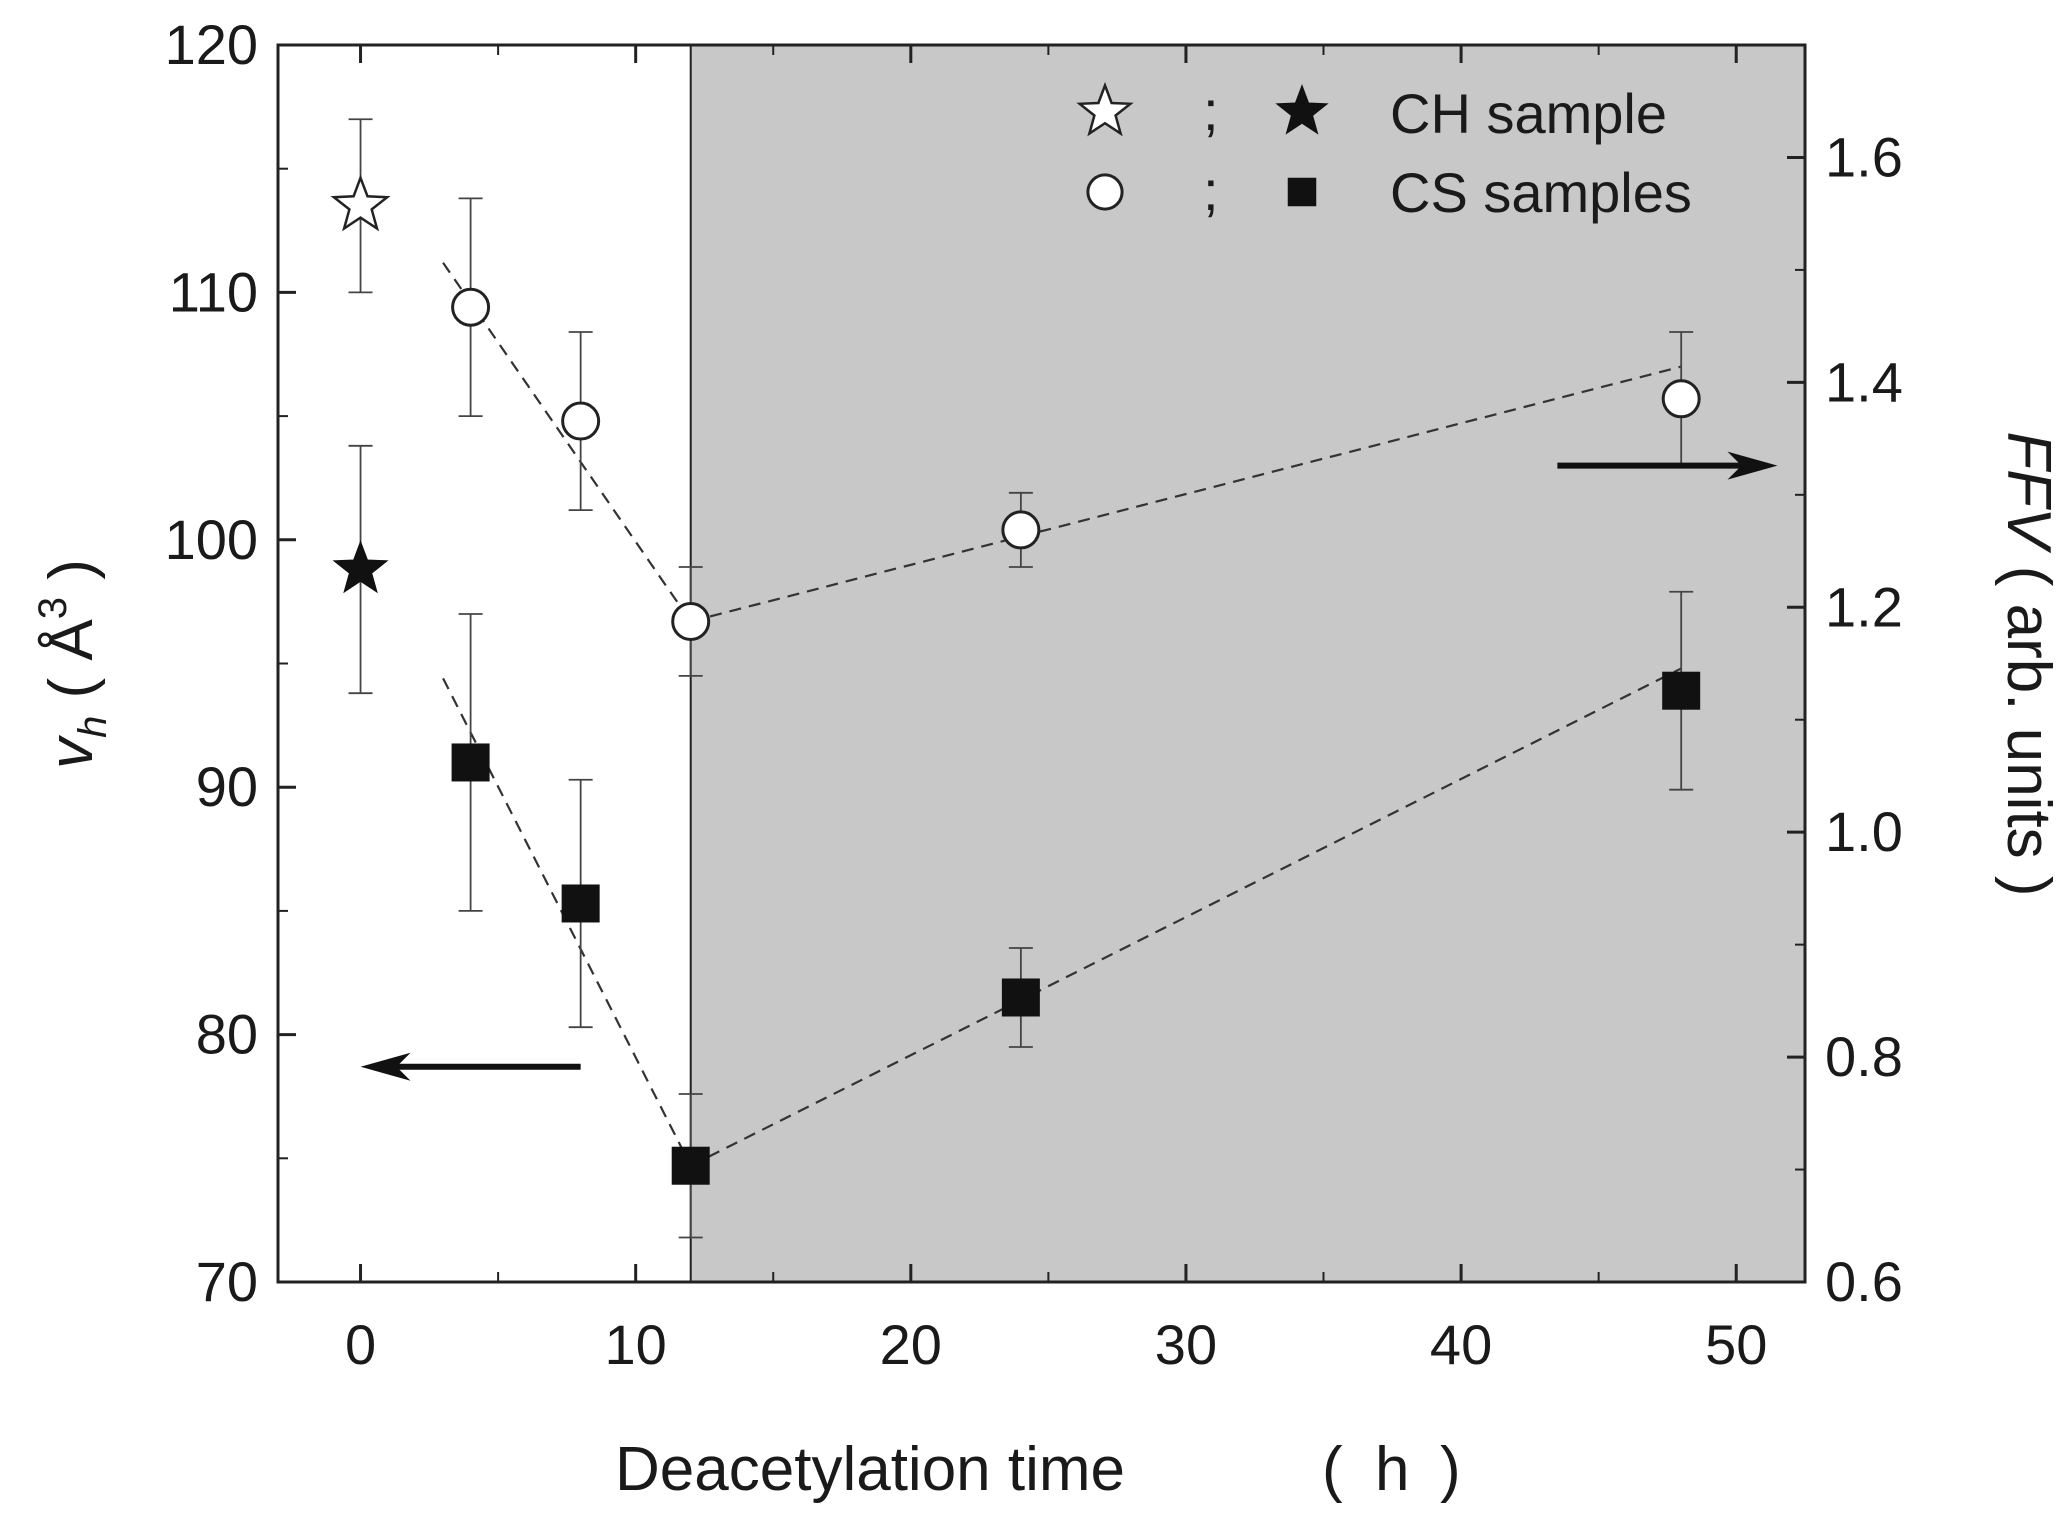  I want to click on y-left-tick-label-110: 110, so click(213, 291).